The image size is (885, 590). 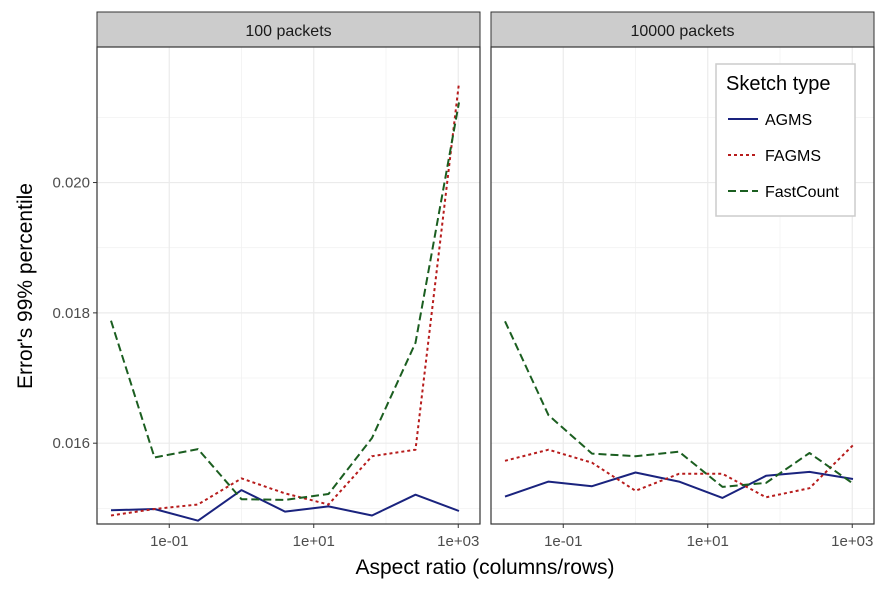 I want to click on facet-strip-label: 10000 packets, so click(x=682, y=31).